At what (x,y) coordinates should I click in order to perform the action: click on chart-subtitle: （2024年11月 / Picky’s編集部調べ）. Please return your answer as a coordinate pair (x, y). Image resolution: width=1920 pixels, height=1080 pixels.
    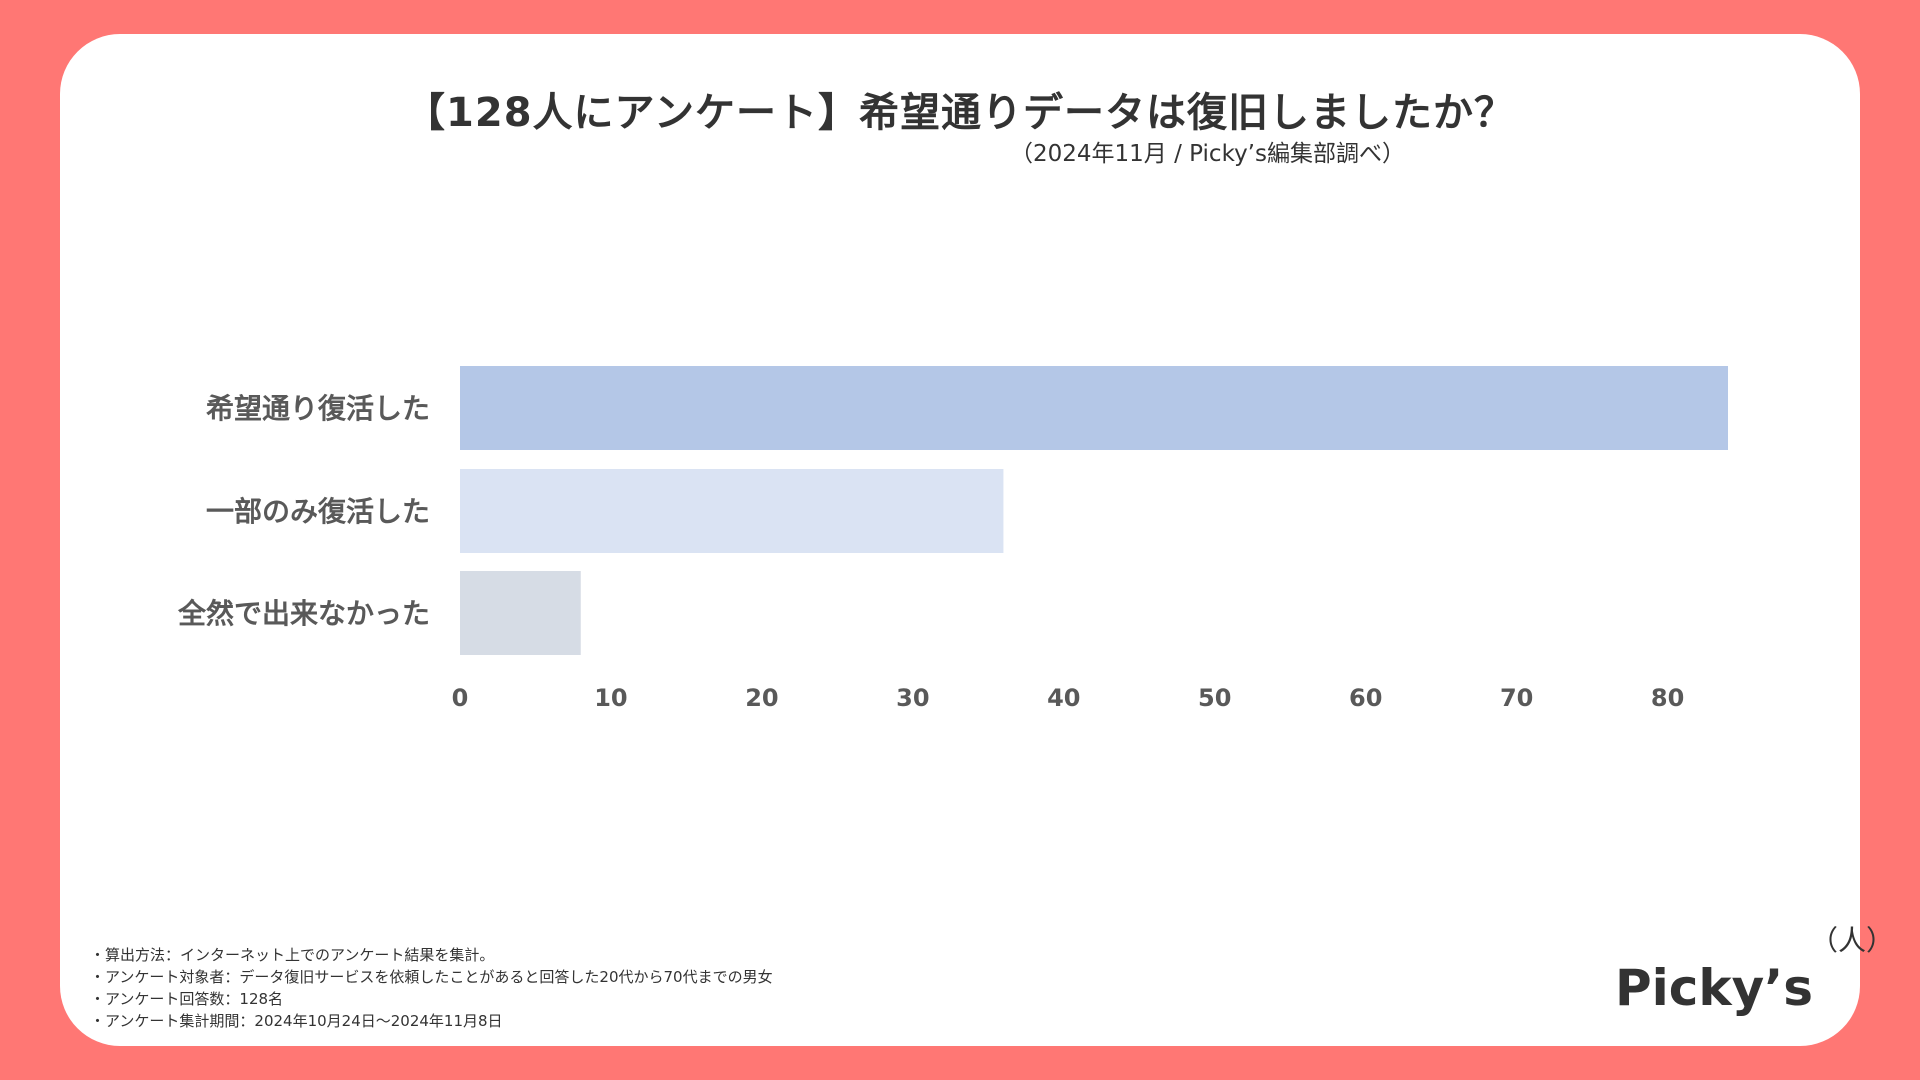
    Looking at the image, I should click on (1207, 154).